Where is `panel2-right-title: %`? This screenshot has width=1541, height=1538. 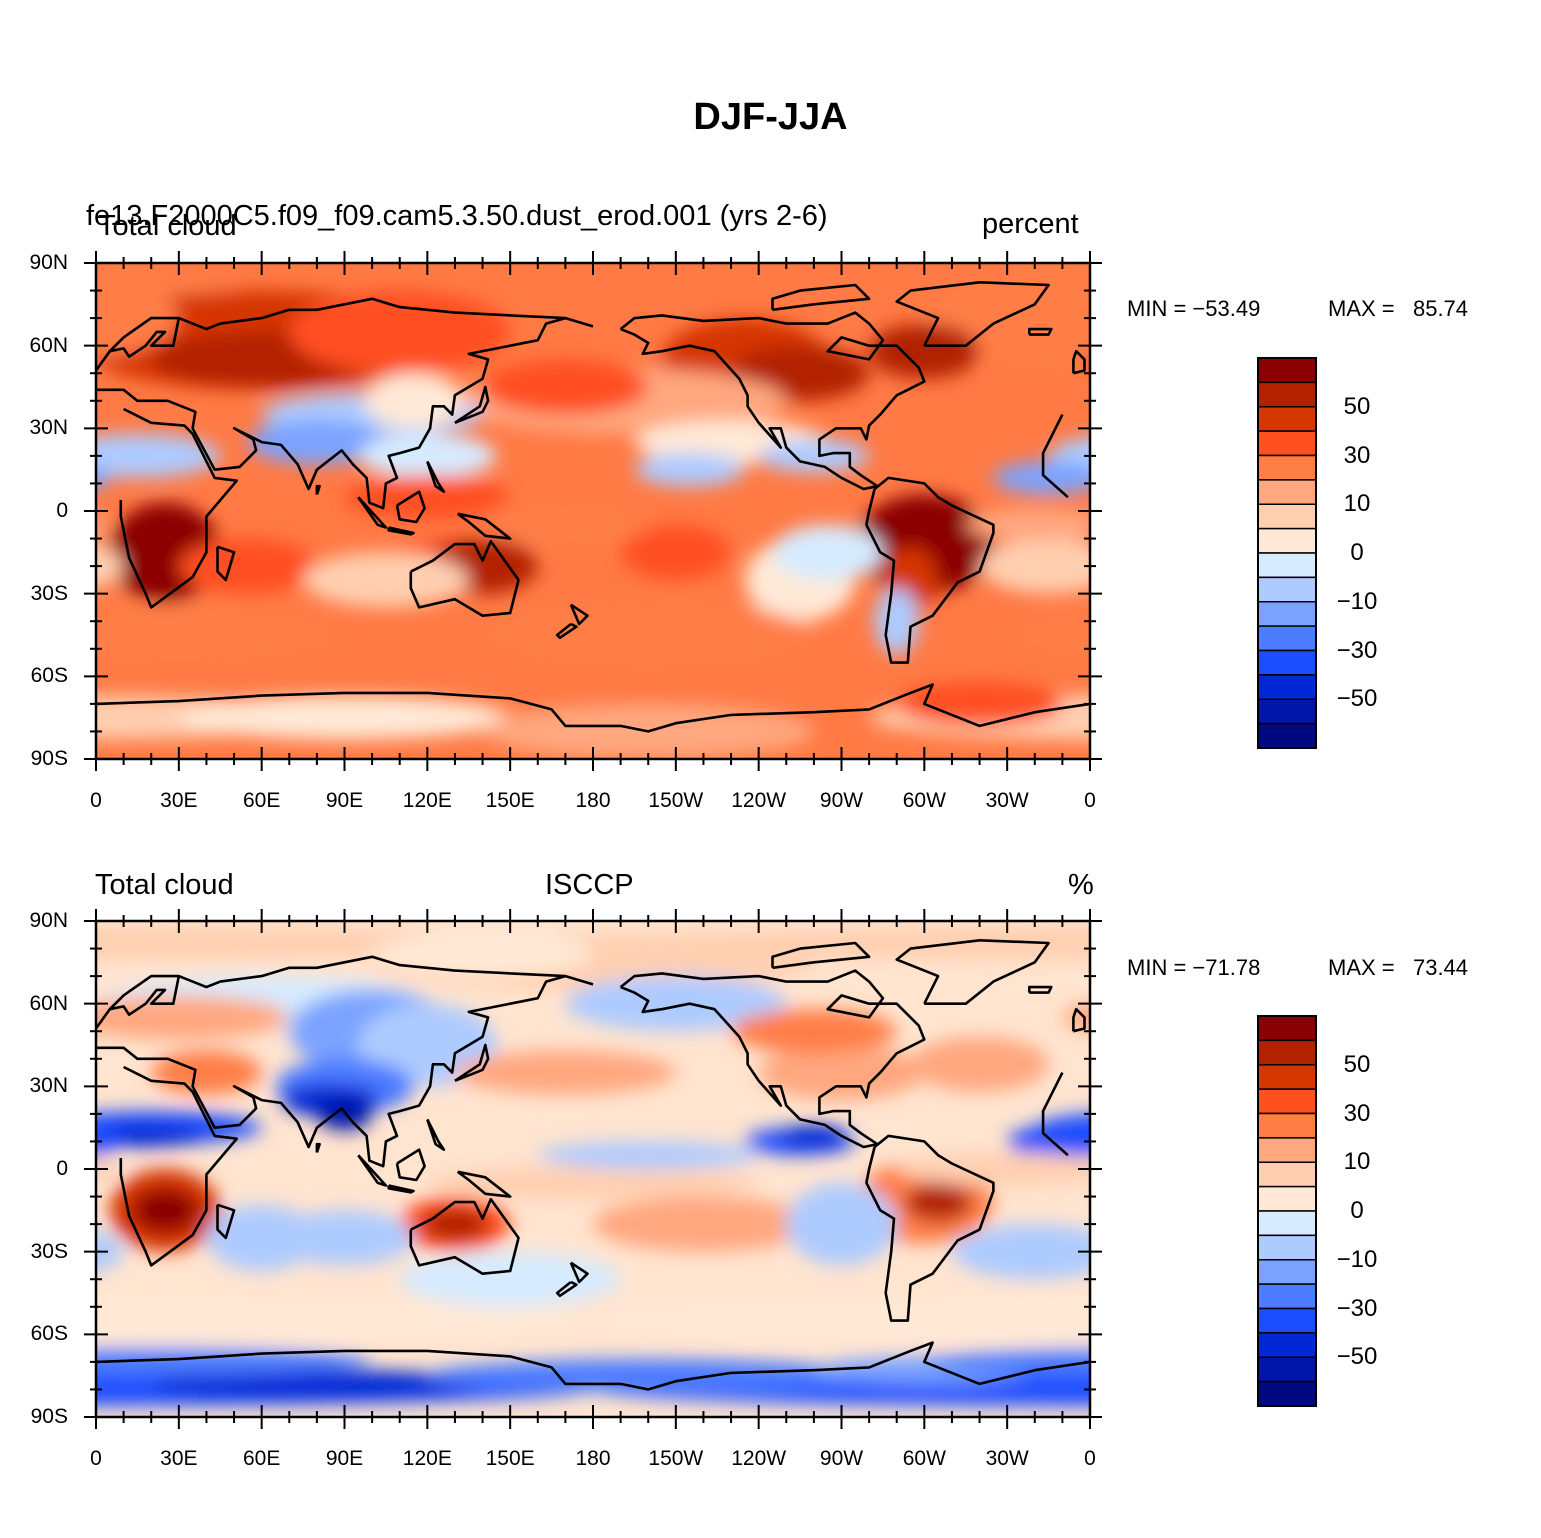 panel2-right-title: % is located at coordinates (1081, 885).